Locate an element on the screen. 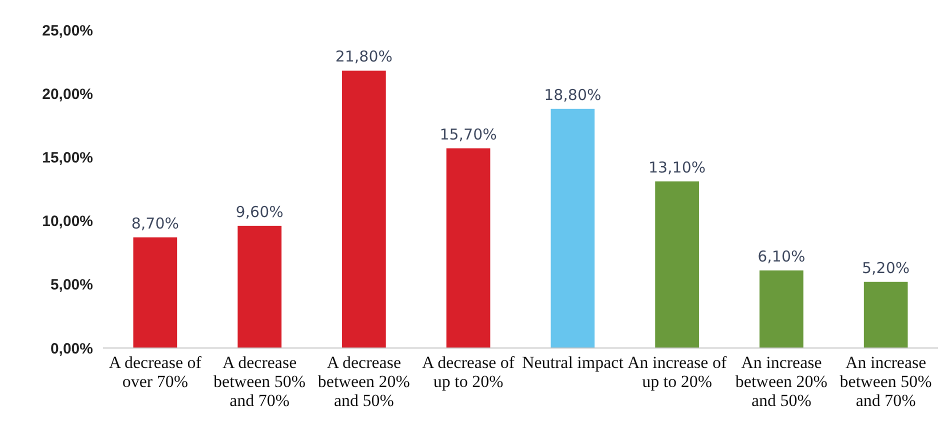 This screenshot has height=448, width=951. data-label: 21,80% is located at coordinates (364, 57).